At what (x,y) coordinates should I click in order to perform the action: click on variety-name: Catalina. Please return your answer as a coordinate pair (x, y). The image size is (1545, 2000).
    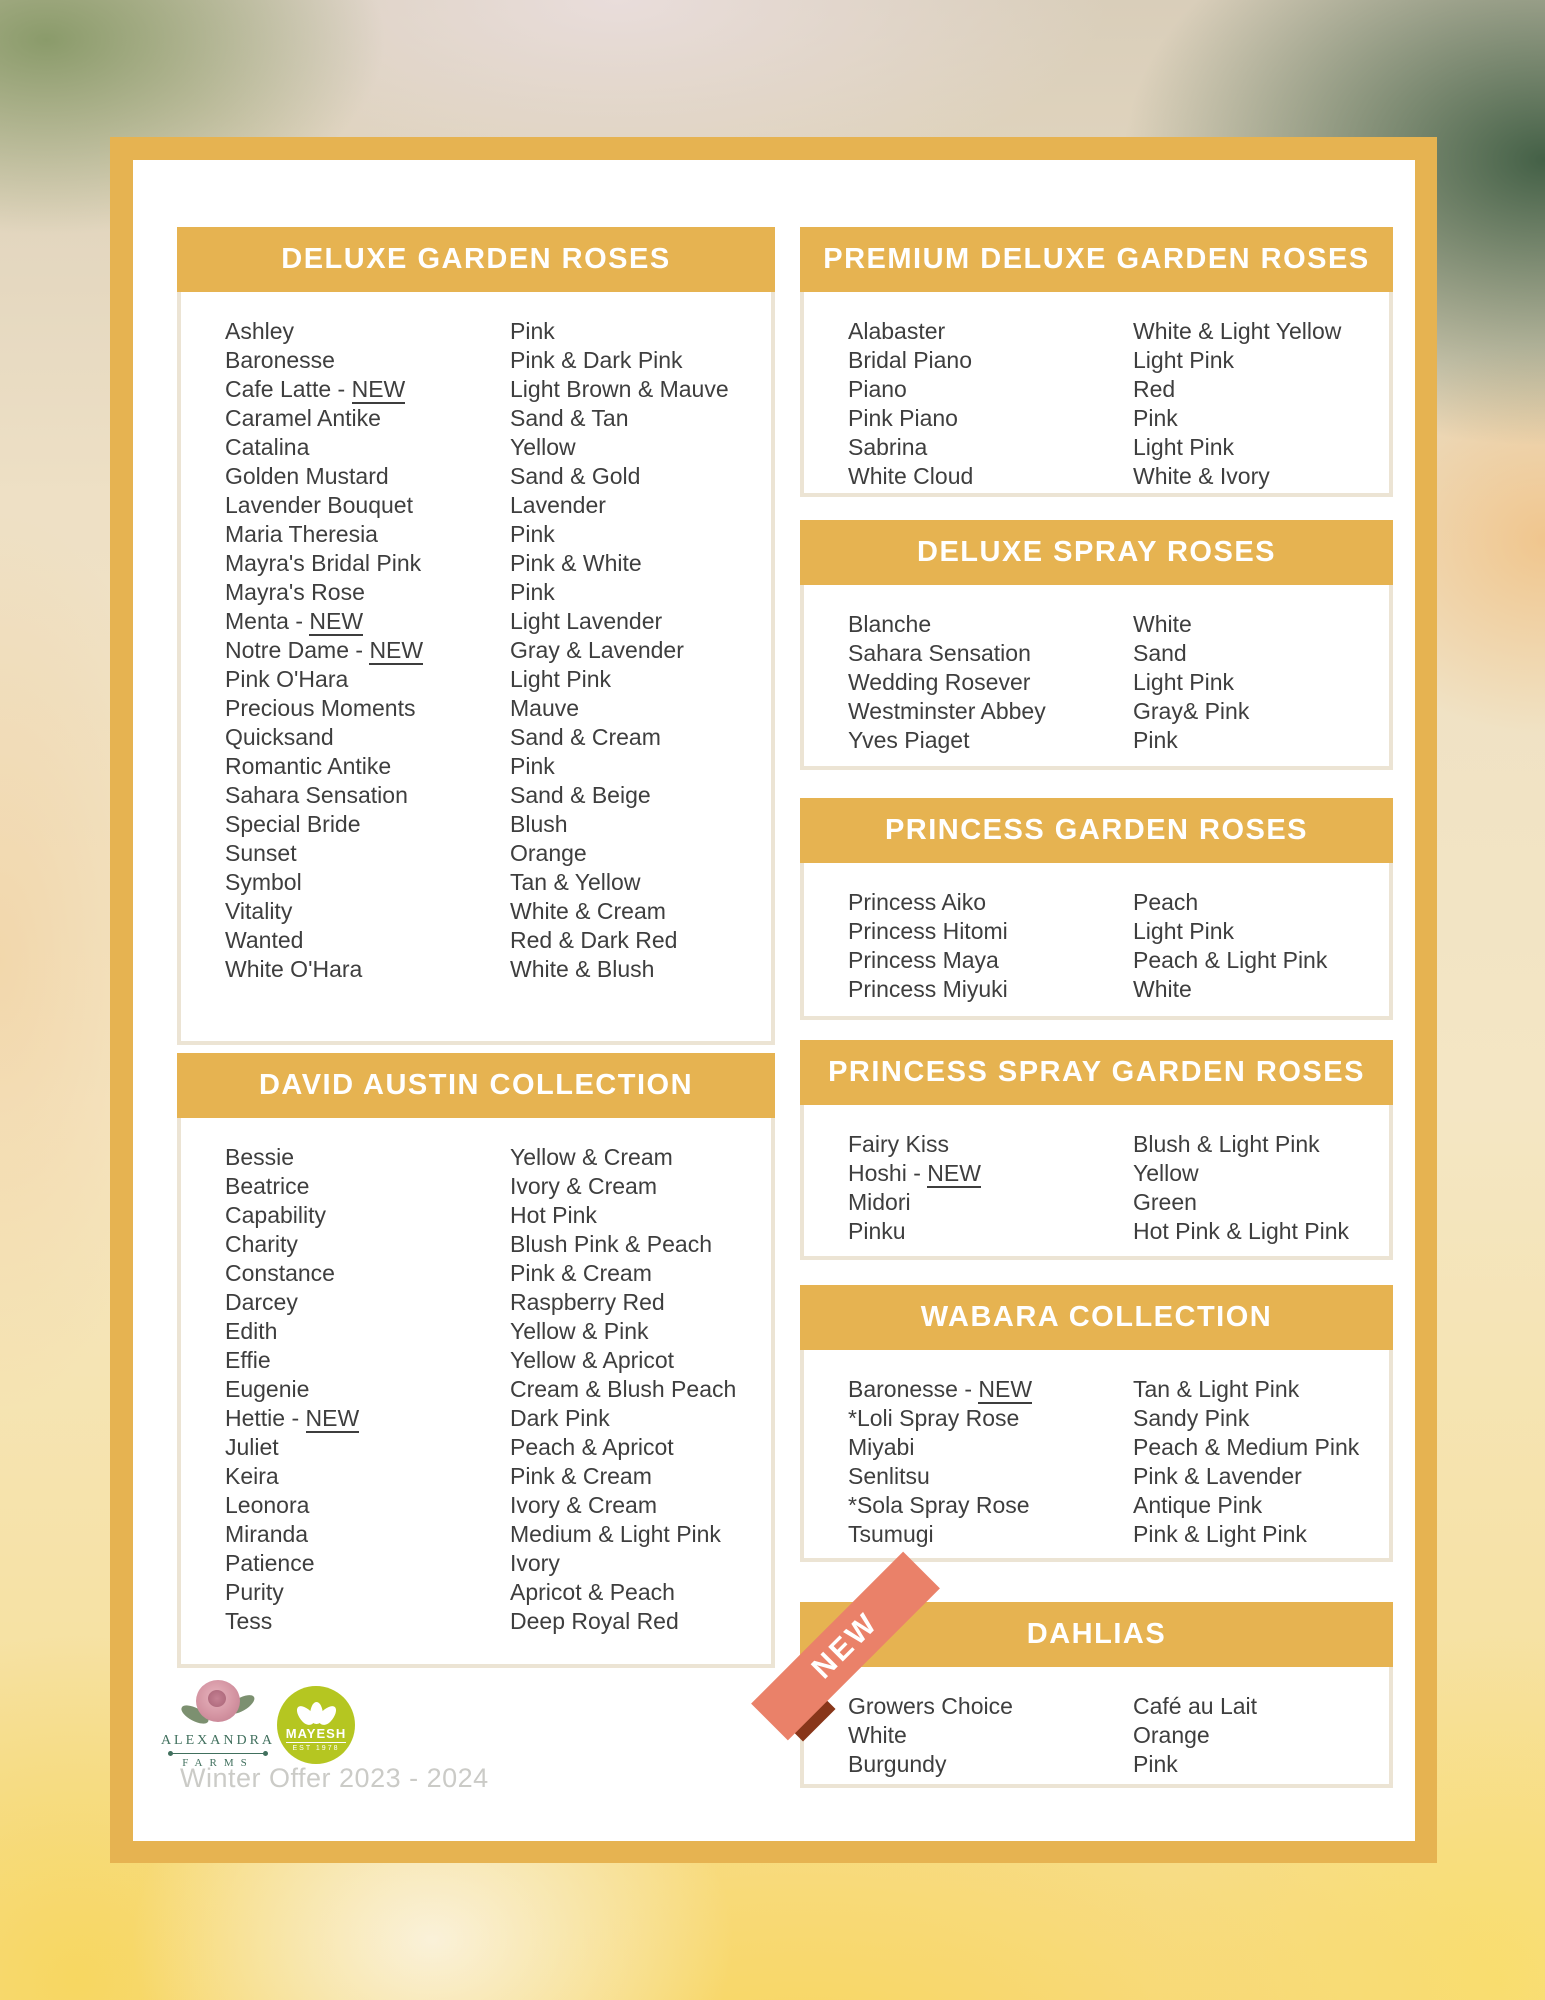
    Looking at the image, I should click on (267, 447).